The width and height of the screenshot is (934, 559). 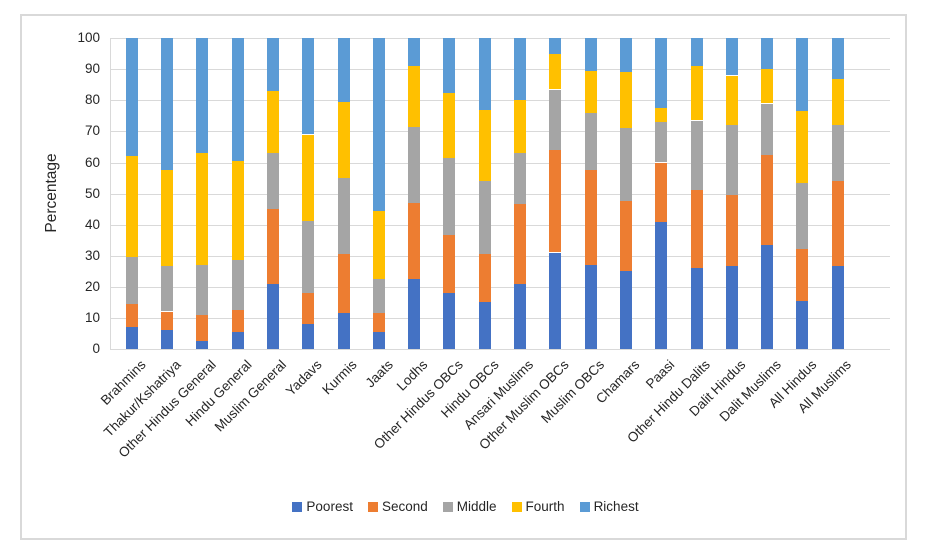 I want to click on y-axis-line, so click(x=110, y=193).